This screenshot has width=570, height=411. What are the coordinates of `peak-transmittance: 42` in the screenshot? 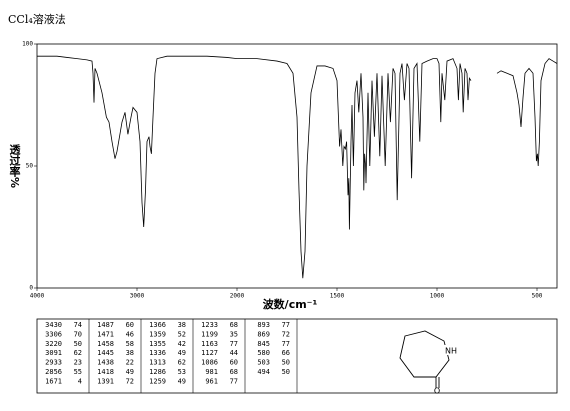 It's located at (182, 344).